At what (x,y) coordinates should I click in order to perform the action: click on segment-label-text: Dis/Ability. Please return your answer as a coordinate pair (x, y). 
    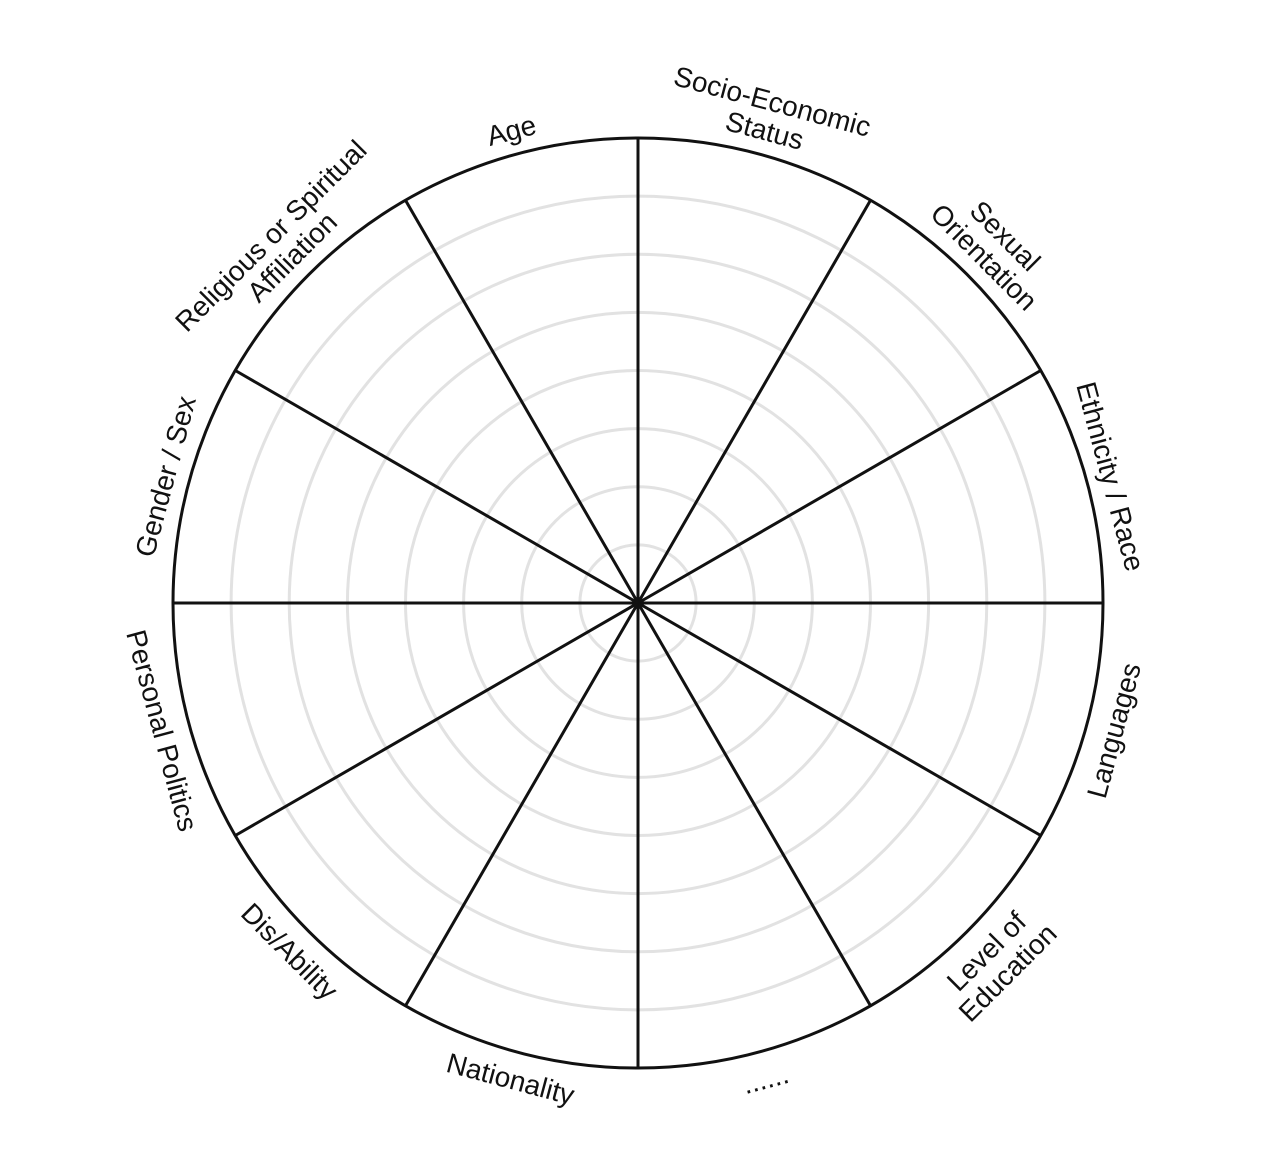
    Looking at the image, I should click on (289, 951).